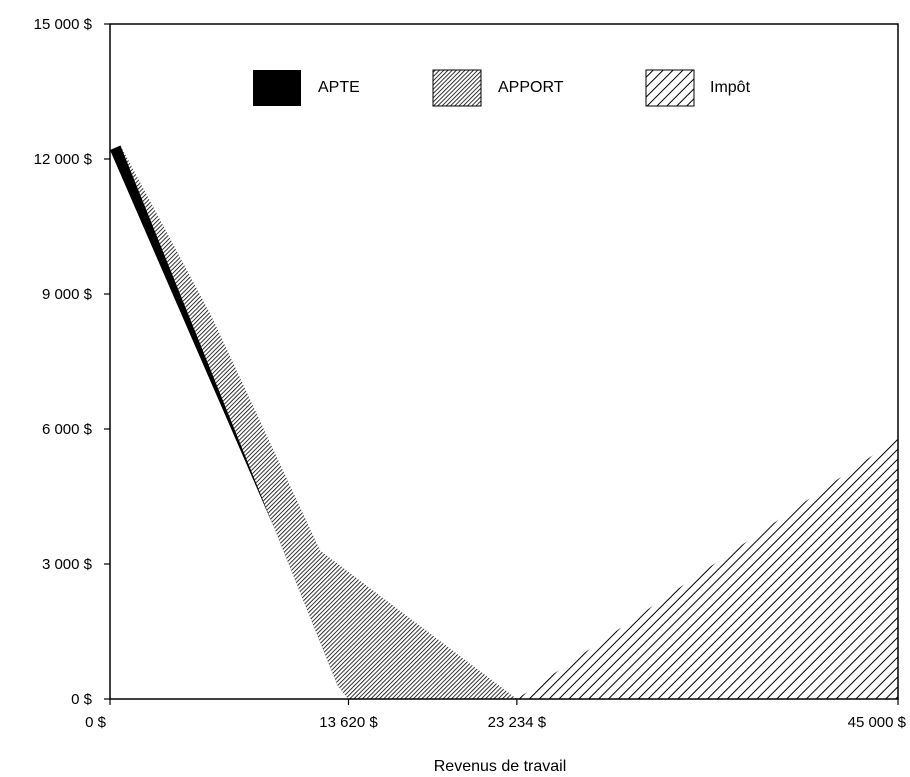  I want to click on legend: APTE APPORT Impôt, so click(502, 88).